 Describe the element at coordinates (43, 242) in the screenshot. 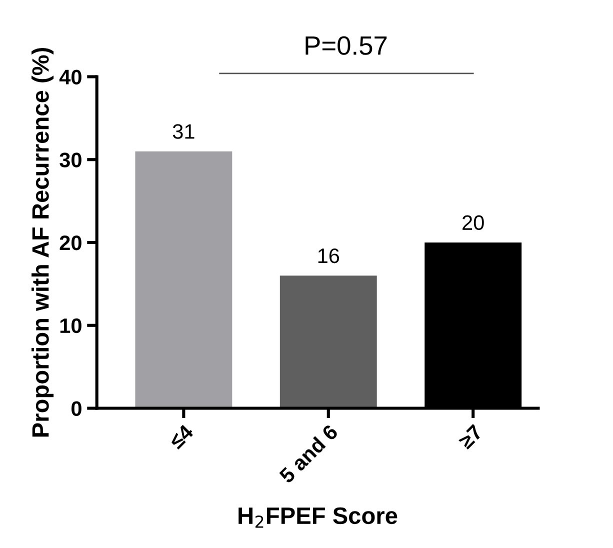

I see `y-axis-title: Proportion with AF Recurrence (%)` at that location.